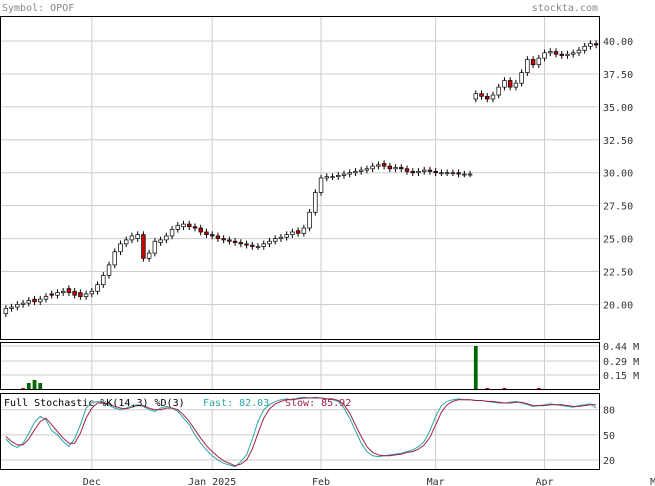 The image size is (655, 486). I want to click on price-tick-label: 25.00, so click(618, 240).